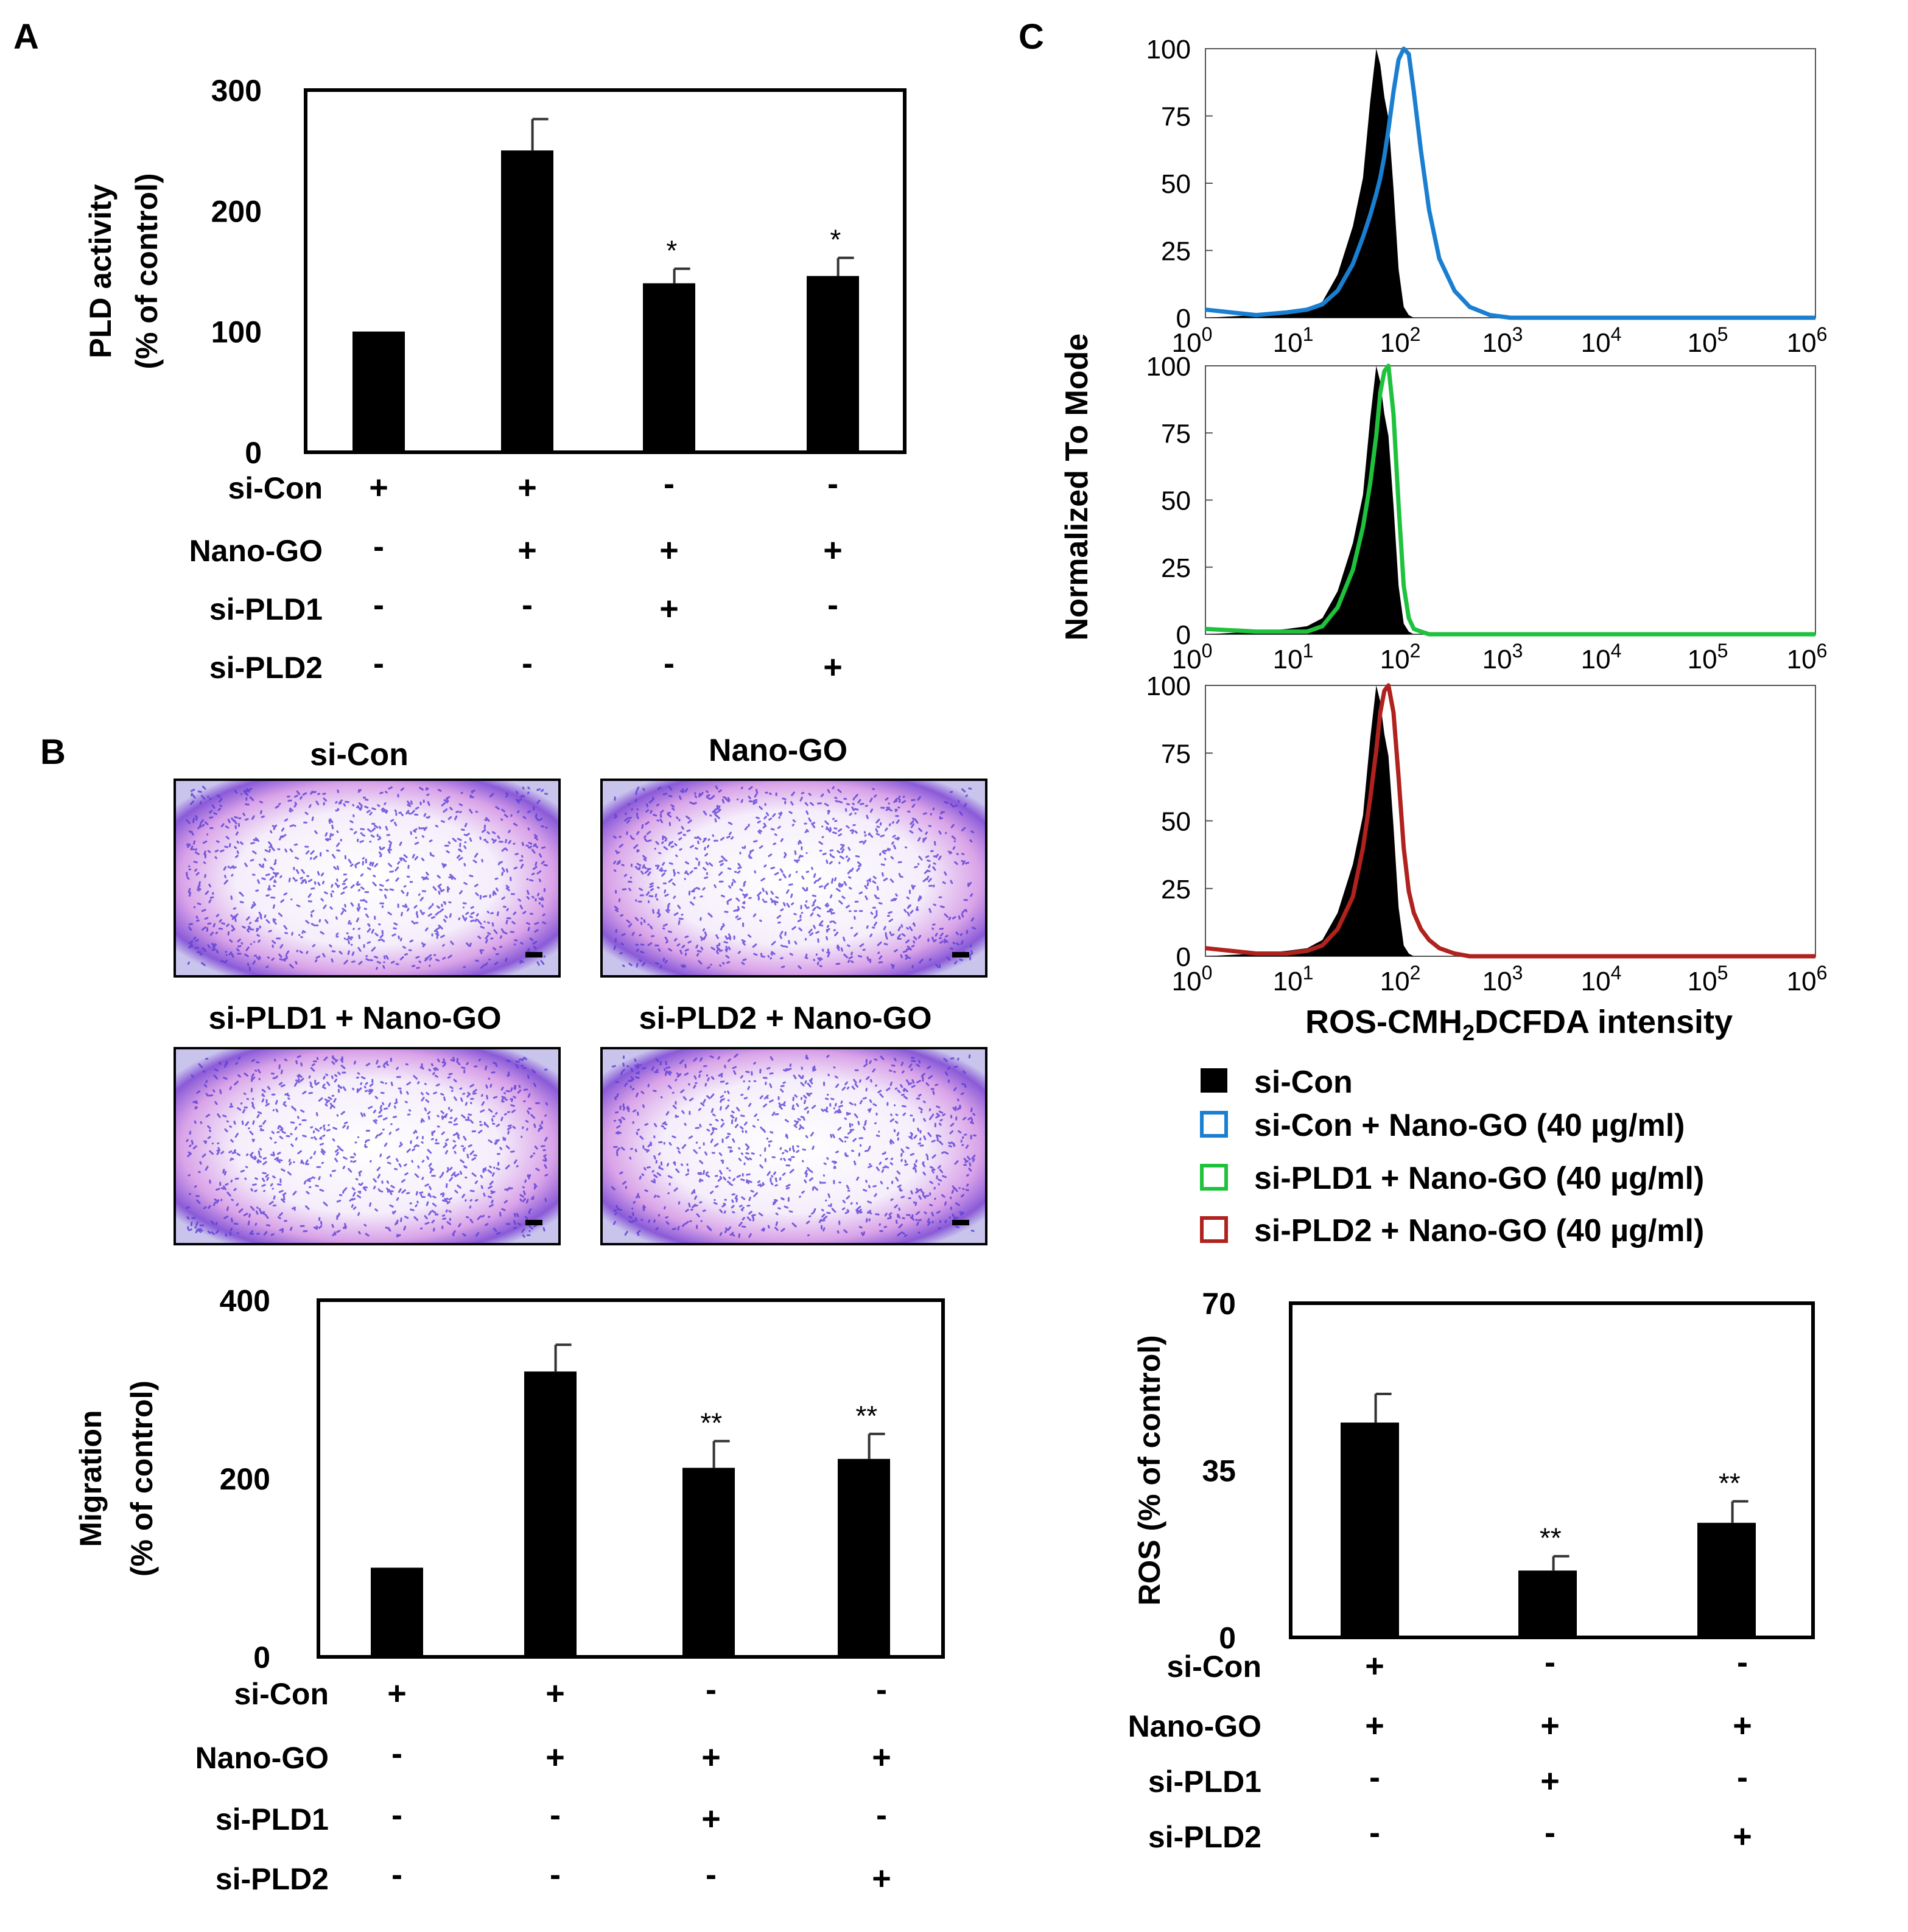  What do you see at coordinates (1479, 1230) in the screenshot?
I see `legend-label: si-PLD2 + Nano-GO (40 µg/ml)` at bounding box center [1479, 1230].